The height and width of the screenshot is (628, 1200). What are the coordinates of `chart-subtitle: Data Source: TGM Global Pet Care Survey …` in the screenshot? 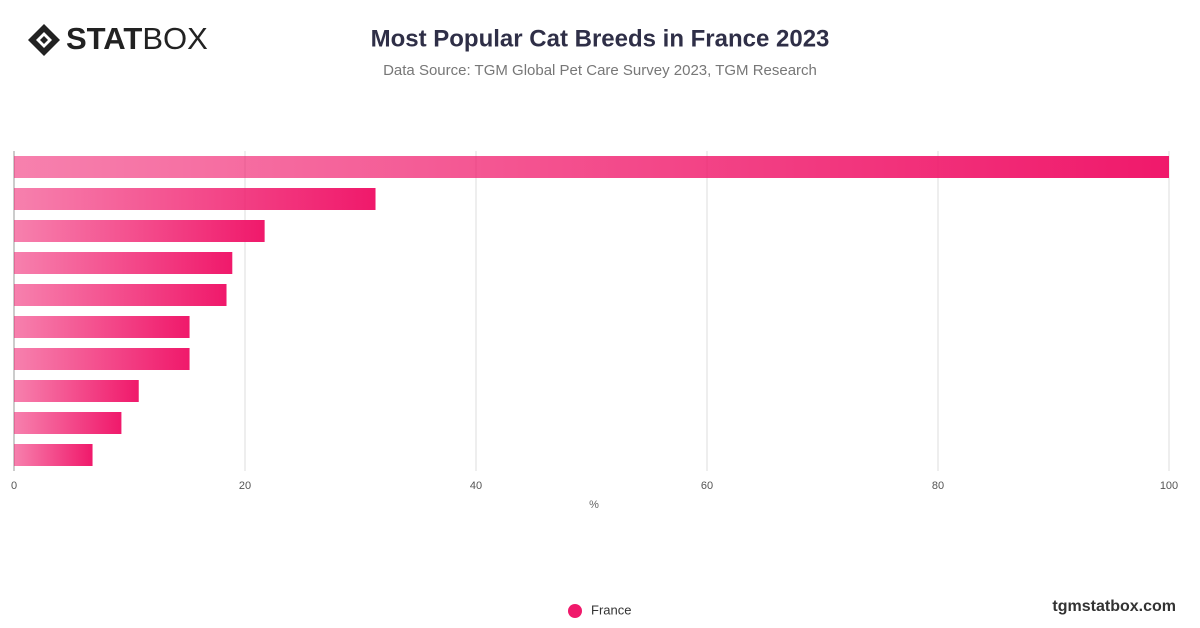 It's located at (600, 70).